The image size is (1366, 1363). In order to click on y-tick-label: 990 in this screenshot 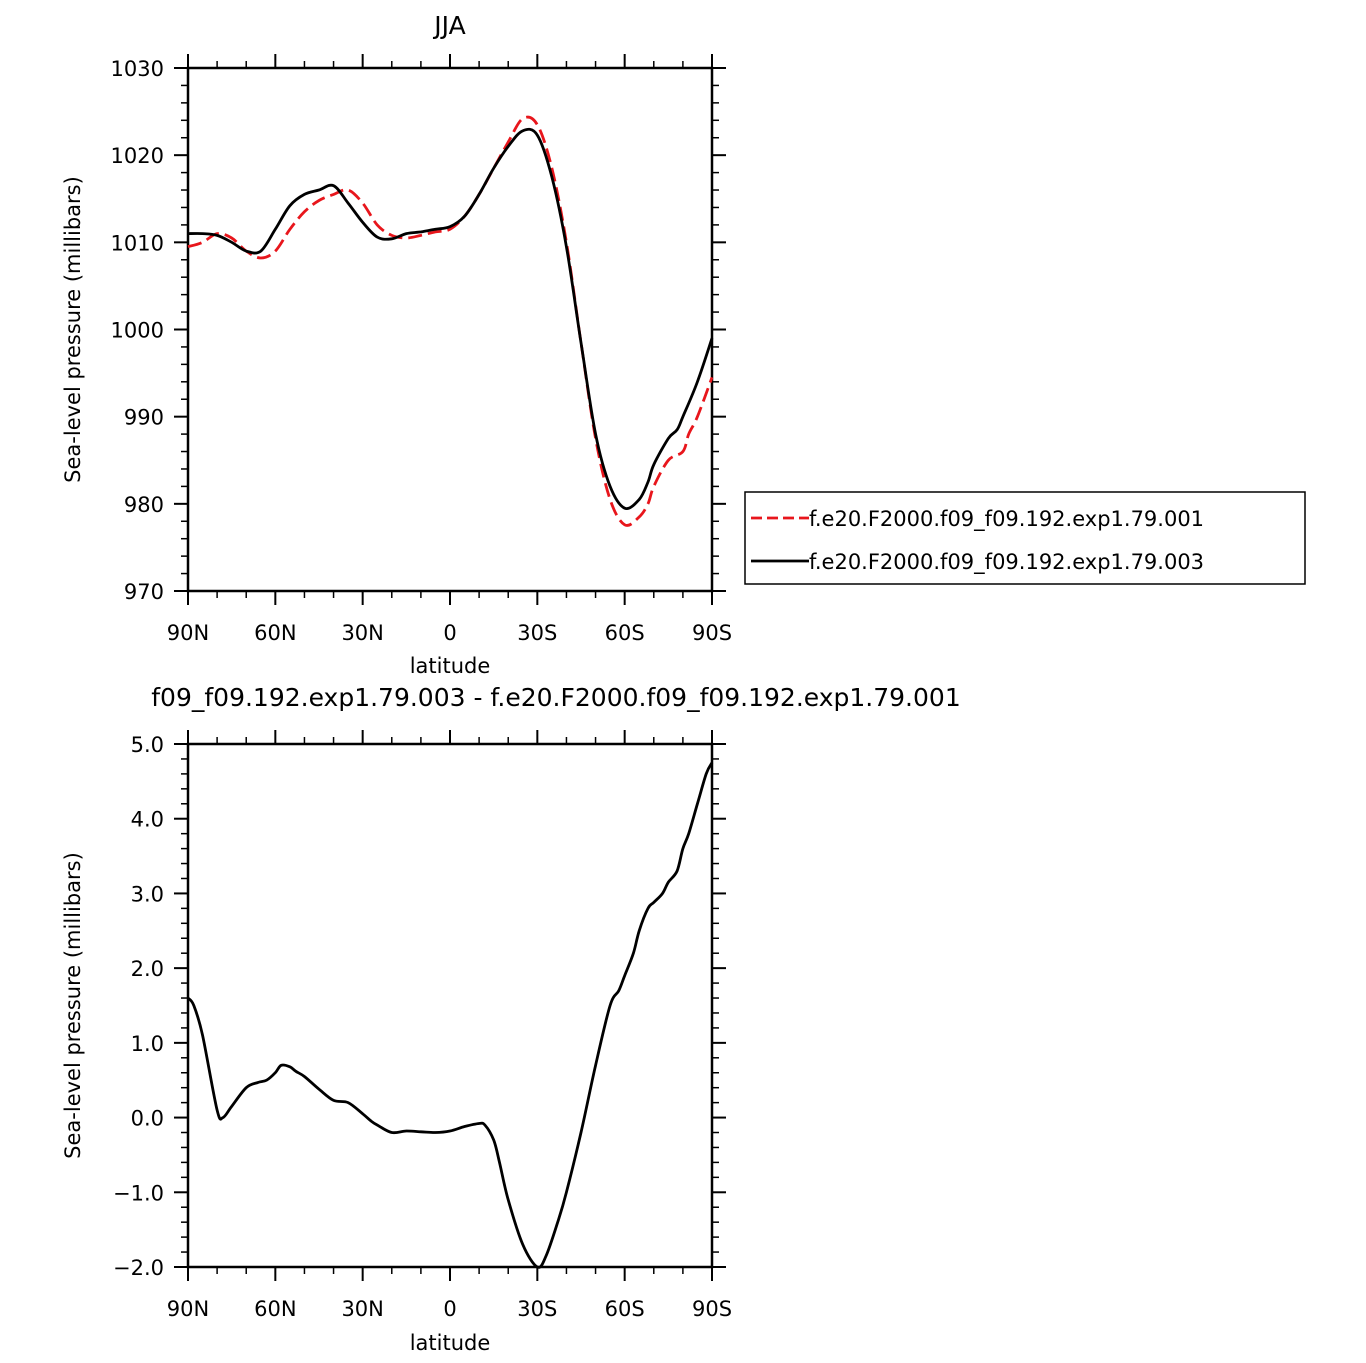, I will do `click(144, 418)`.